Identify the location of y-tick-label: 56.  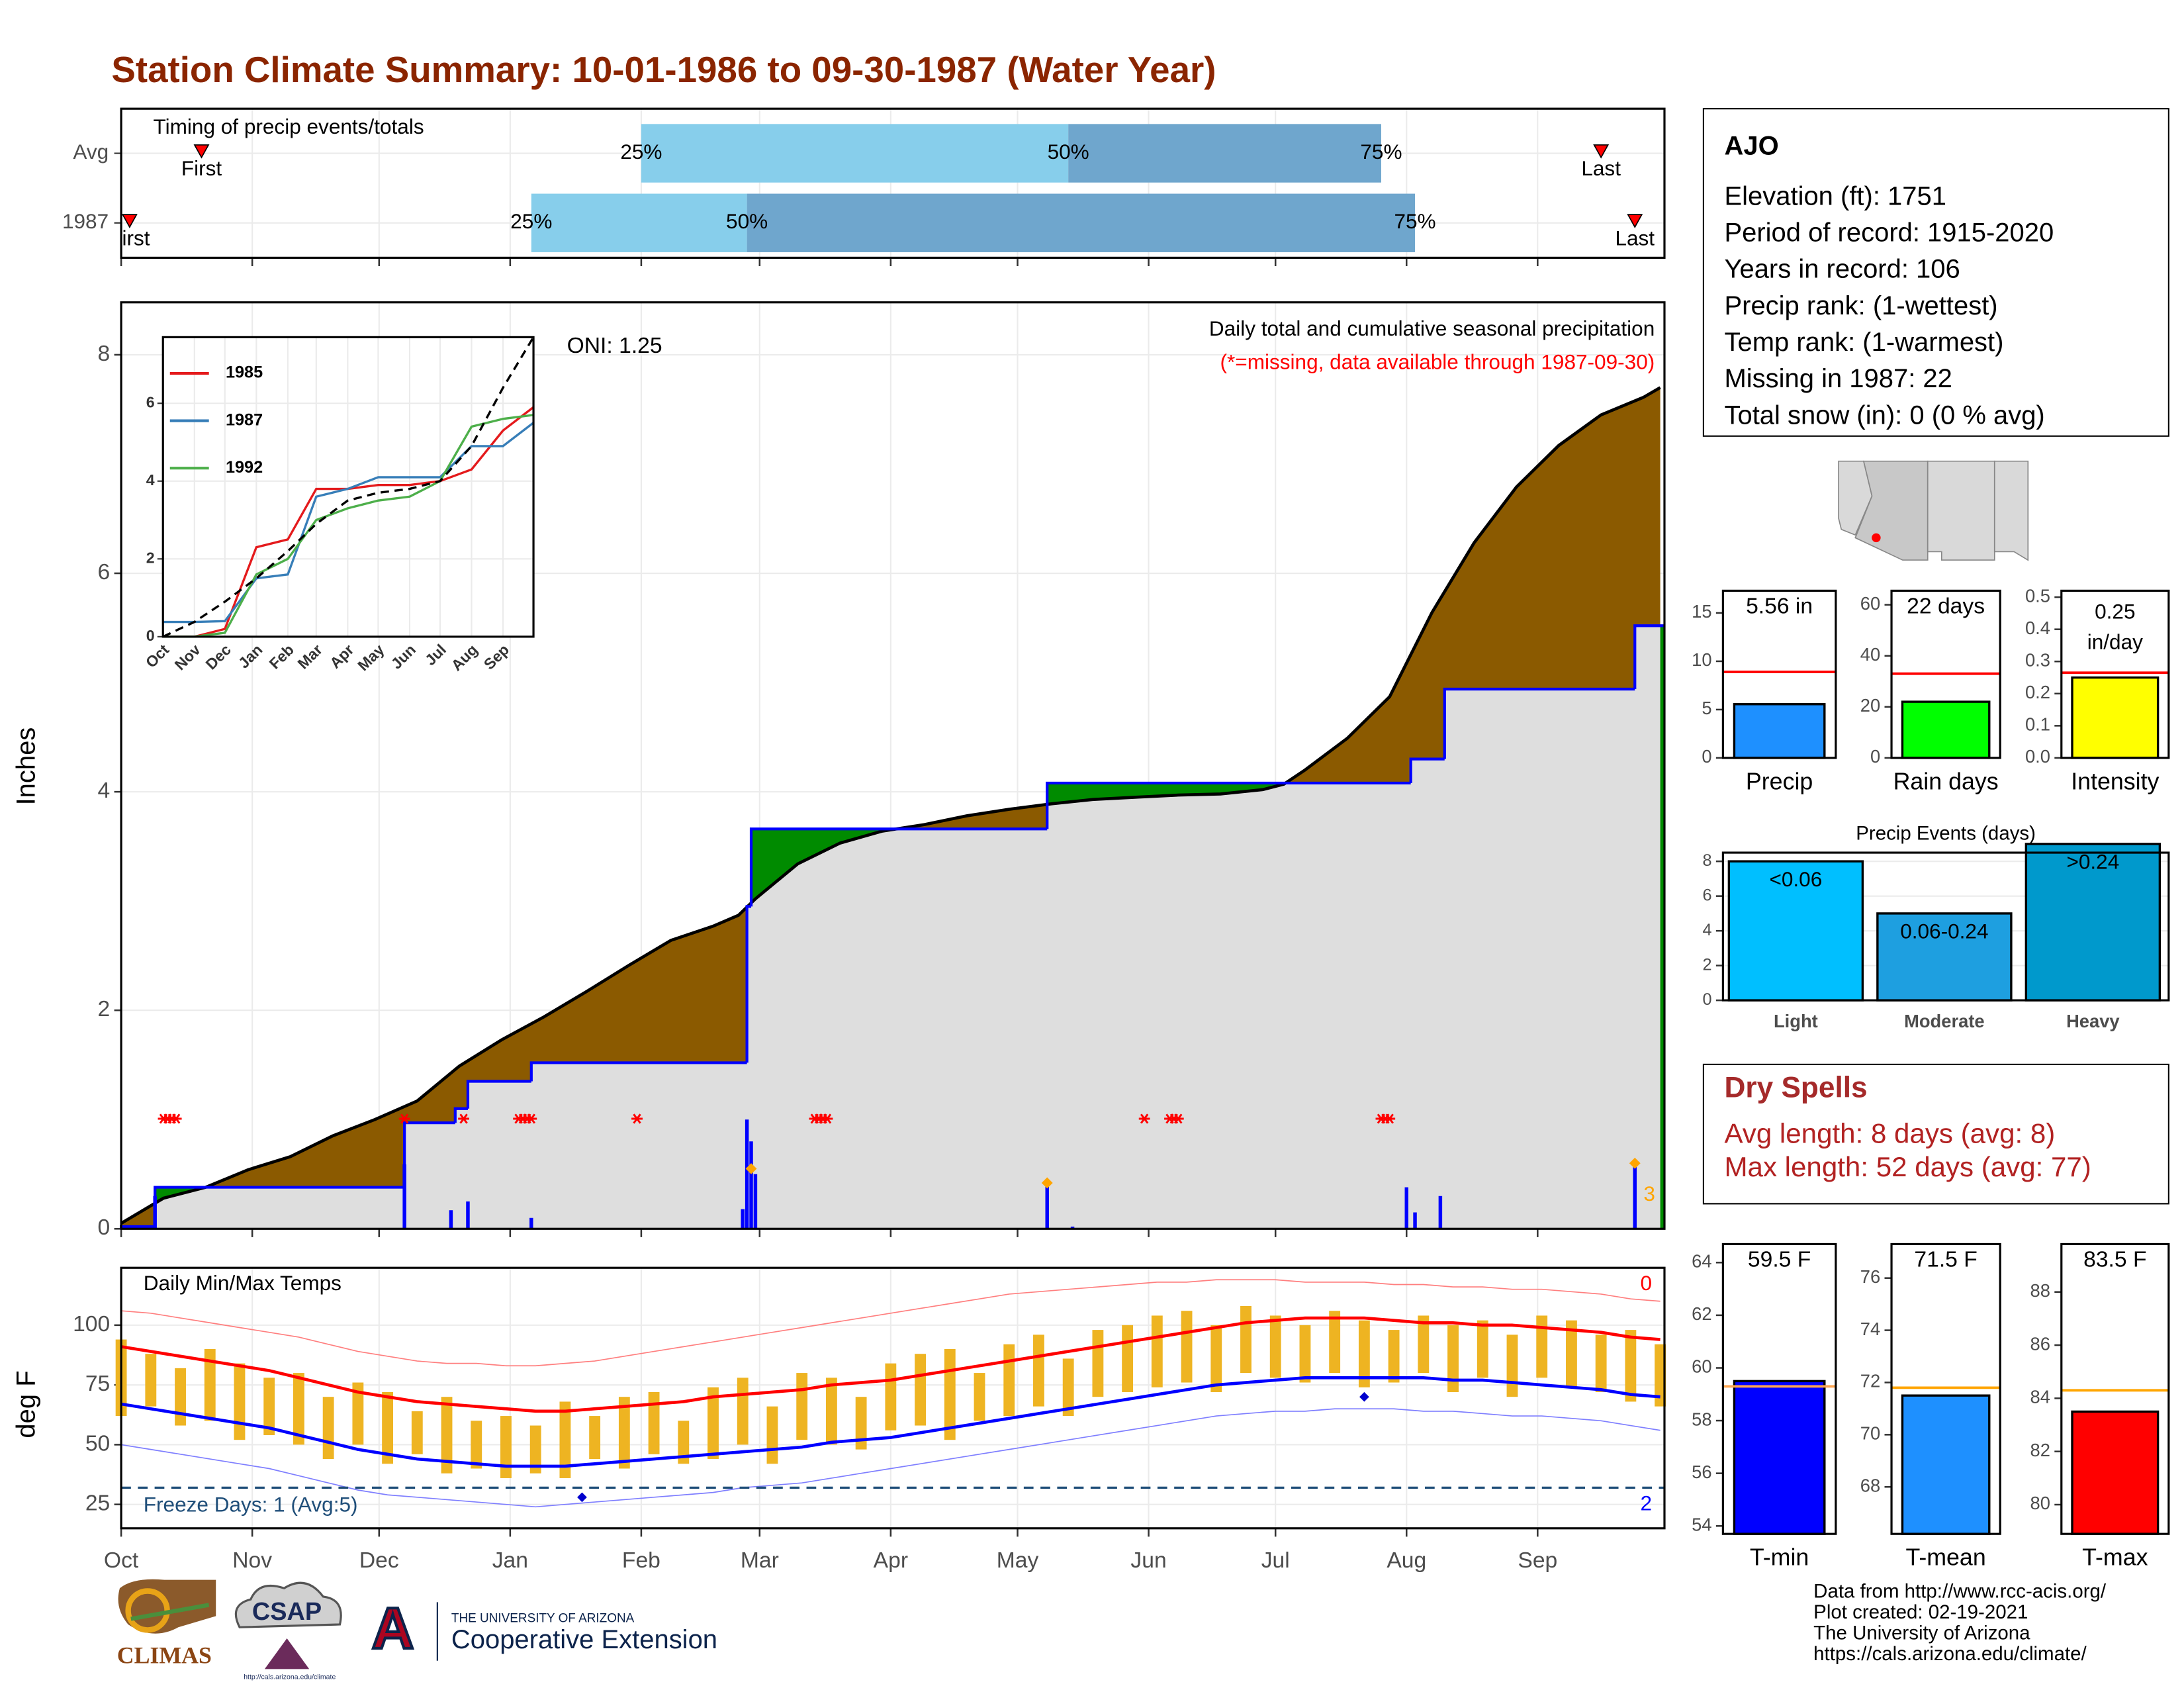
(1701, 1472).